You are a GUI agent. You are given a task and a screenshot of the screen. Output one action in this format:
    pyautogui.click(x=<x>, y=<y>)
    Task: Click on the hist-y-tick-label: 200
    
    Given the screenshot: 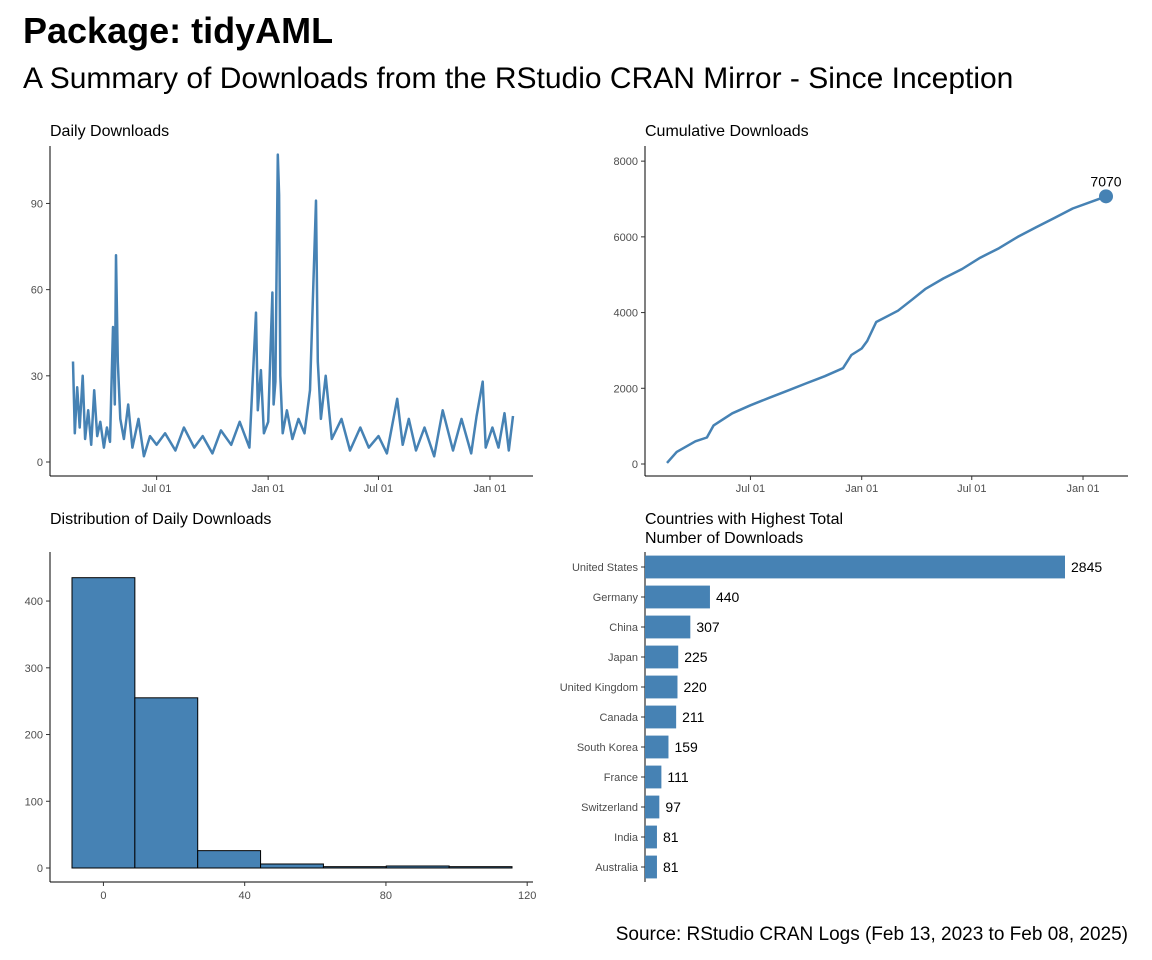 What is the action you would take?
    pyautogui.click(x=34, y=736)
    